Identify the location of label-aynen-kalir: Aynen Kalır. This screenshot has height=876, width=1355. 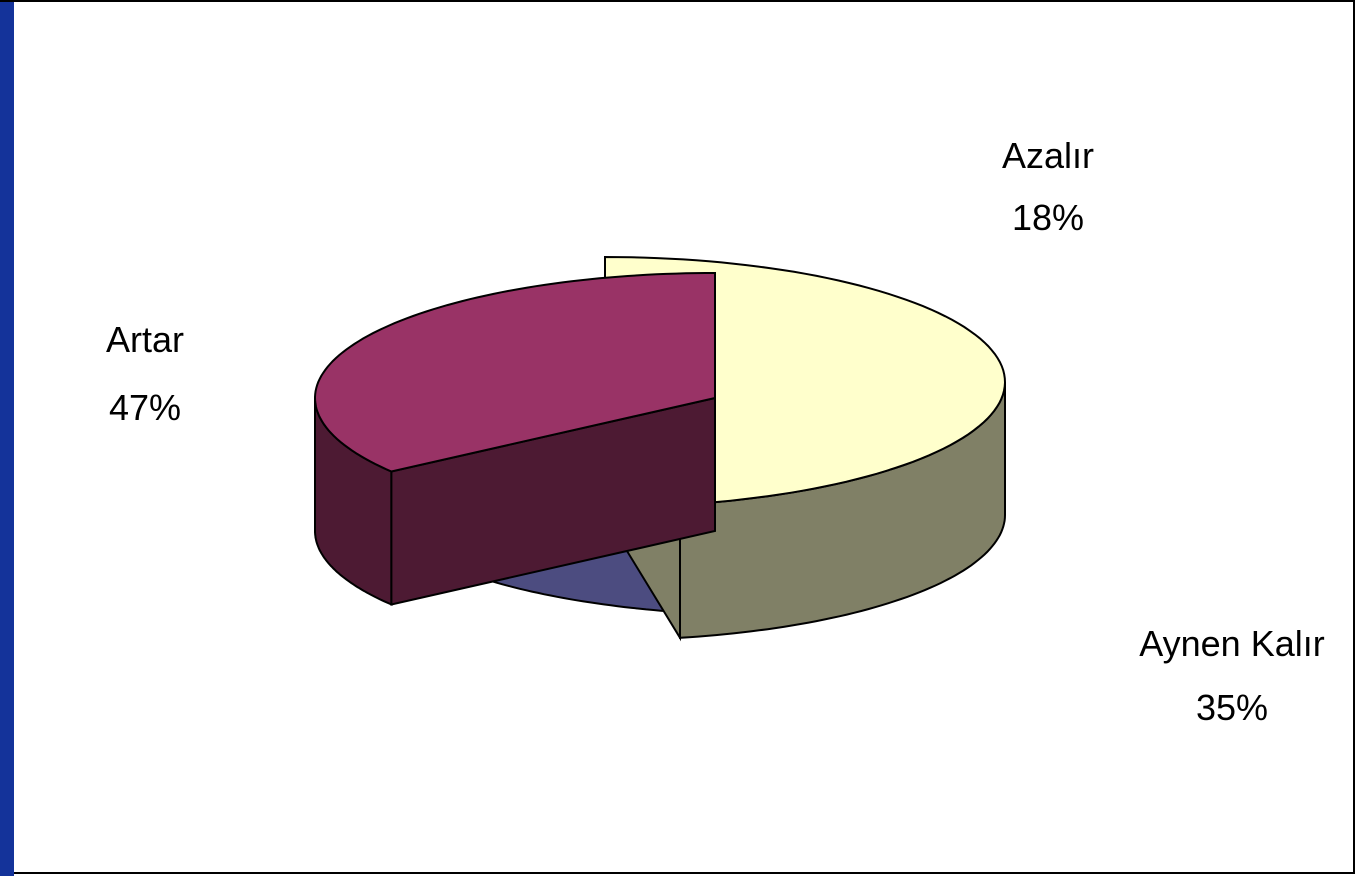
(1231, 643).